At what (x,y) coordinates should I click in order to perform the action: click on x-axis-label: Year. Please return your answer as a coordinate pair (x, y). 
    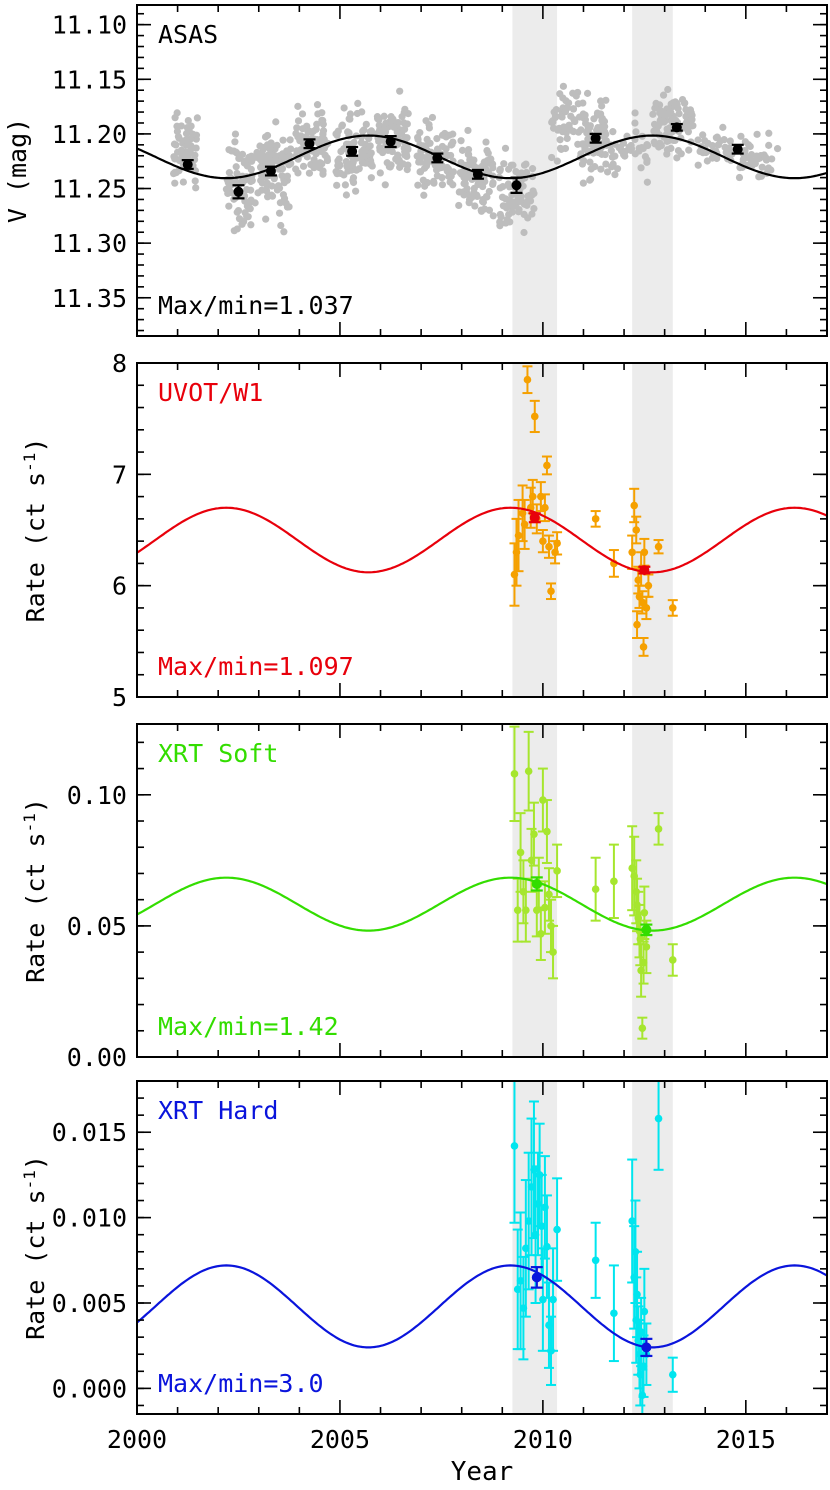
    Looking at the image, I should click on (482, 1472).